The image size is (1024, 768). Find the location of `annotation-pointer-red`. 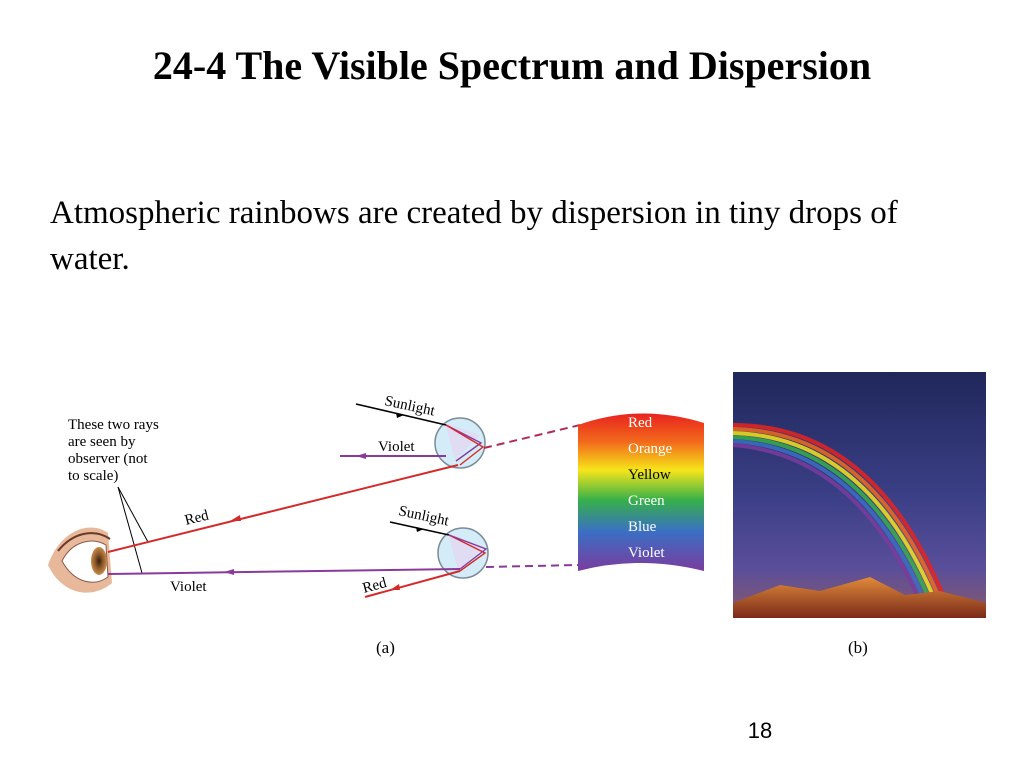

annotation-pointer-red is located at coordinates (133, 514).